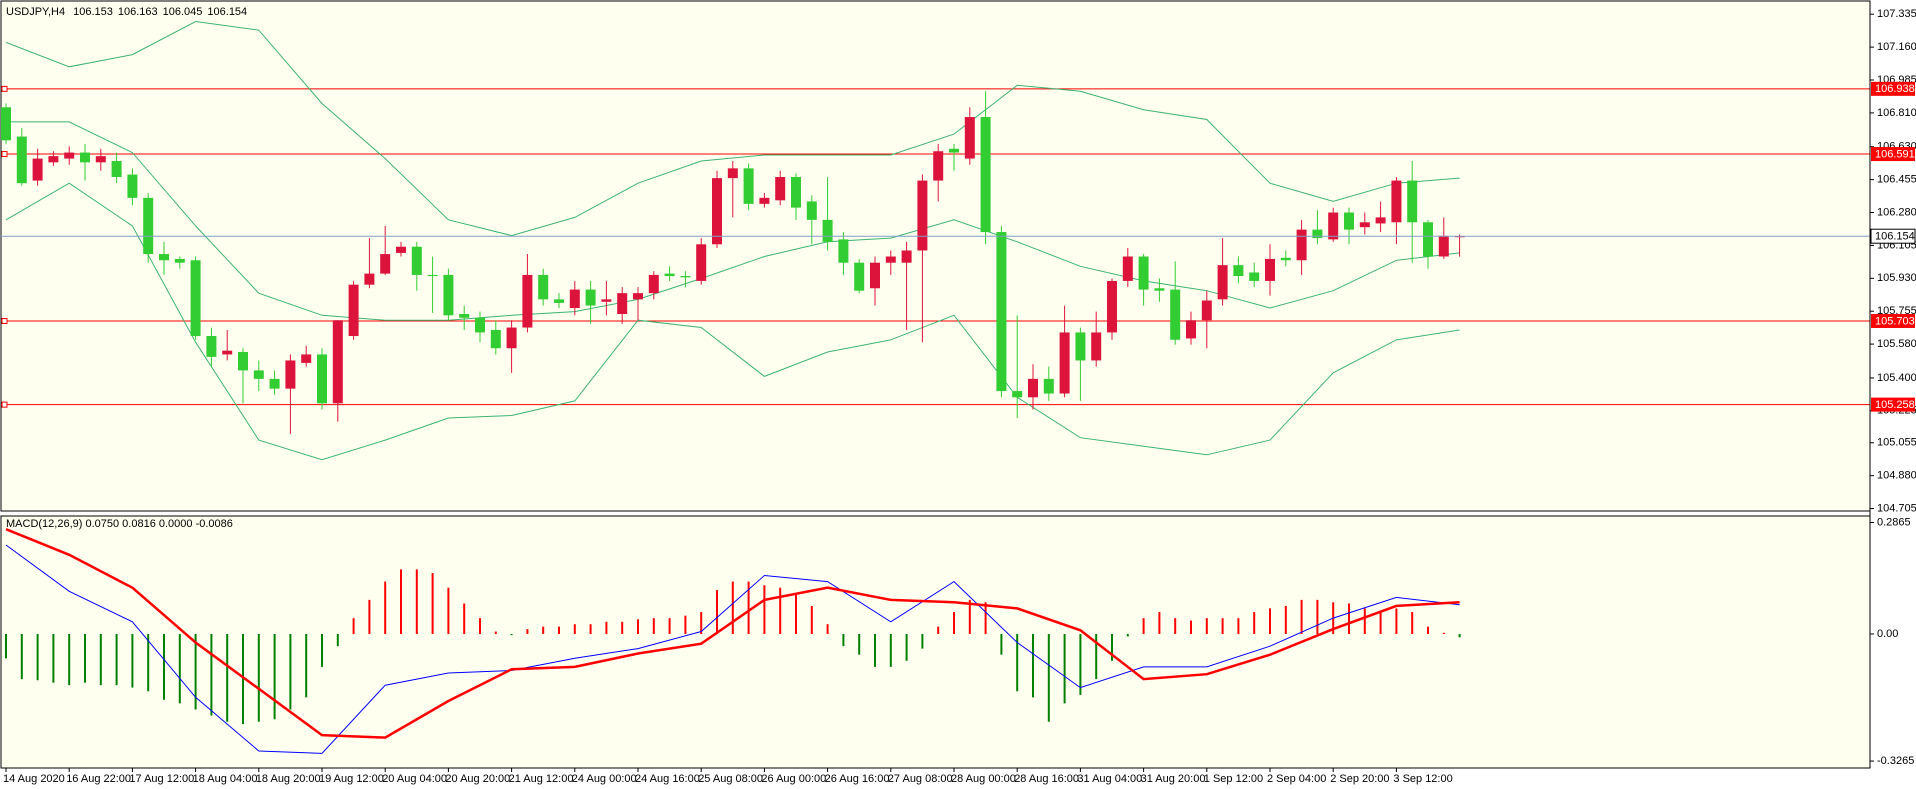 This screenshot has width=1916, height=789. Describe the element at coordinates (1359, 779) in the screenshot. I see `x-tick-label: 2 Sep 20:00` at that location.